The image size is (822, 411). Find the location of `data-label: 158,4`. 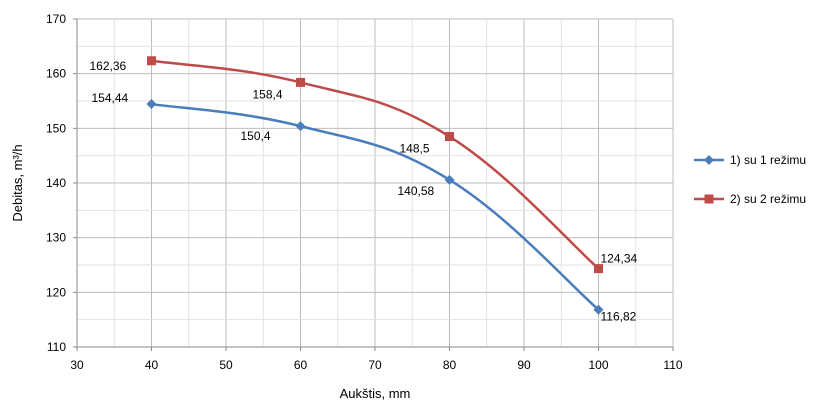

data-label: 158,4 is located at coordinates (268, 94).